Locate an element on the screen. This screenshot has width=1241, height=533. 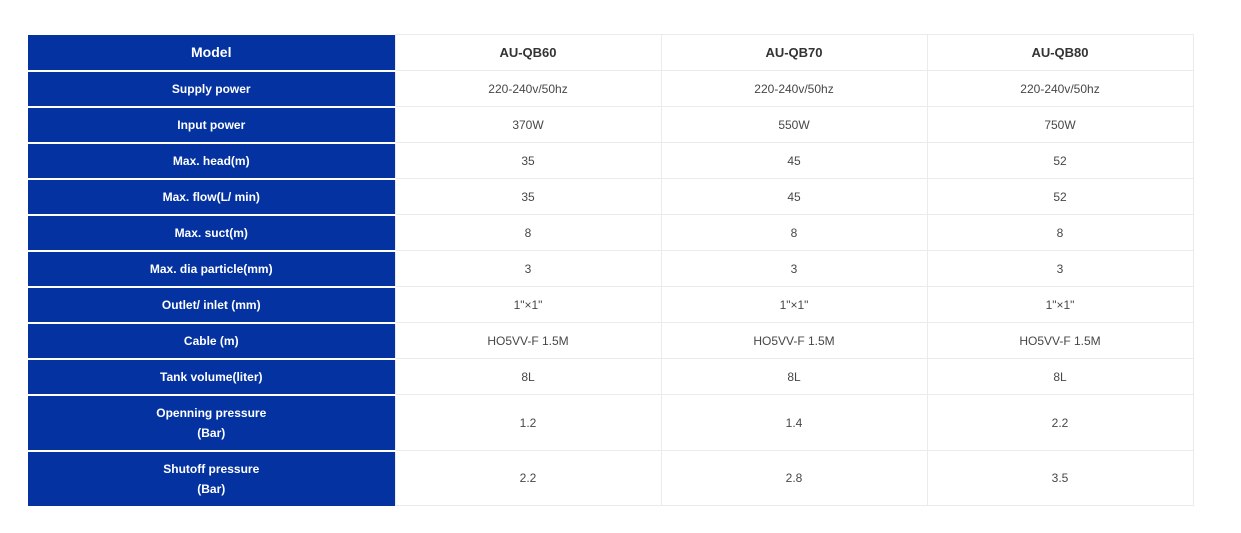
spec-value: 3.5 is located at coordinates (1060, 478).